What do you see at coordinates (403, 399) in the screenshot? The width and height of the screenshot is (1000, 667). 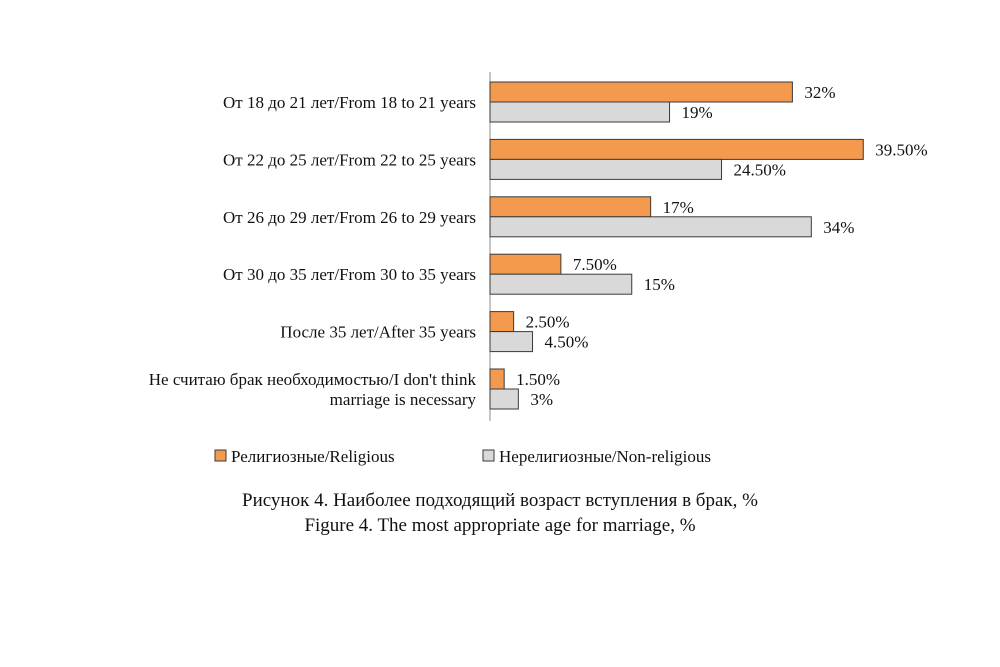 I see `category-label: marriage is necessary` at bounding box center [403, 399].